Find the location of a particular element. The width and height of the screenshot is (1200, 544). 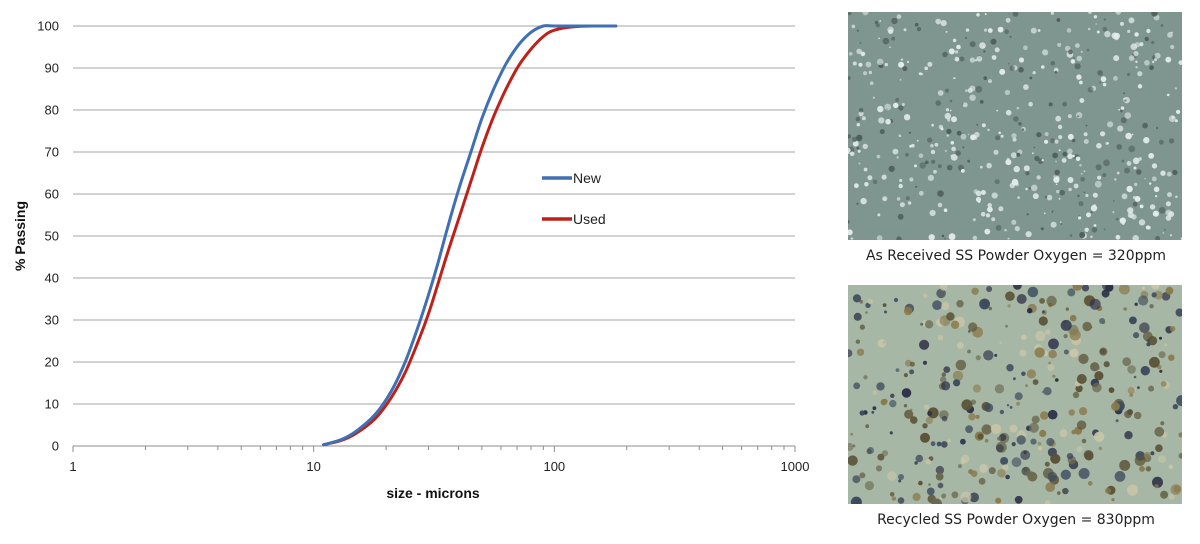

recycled-caption: Recycled SS Powder Oxygen = 830ppm is located at coordinates (1016, 520).